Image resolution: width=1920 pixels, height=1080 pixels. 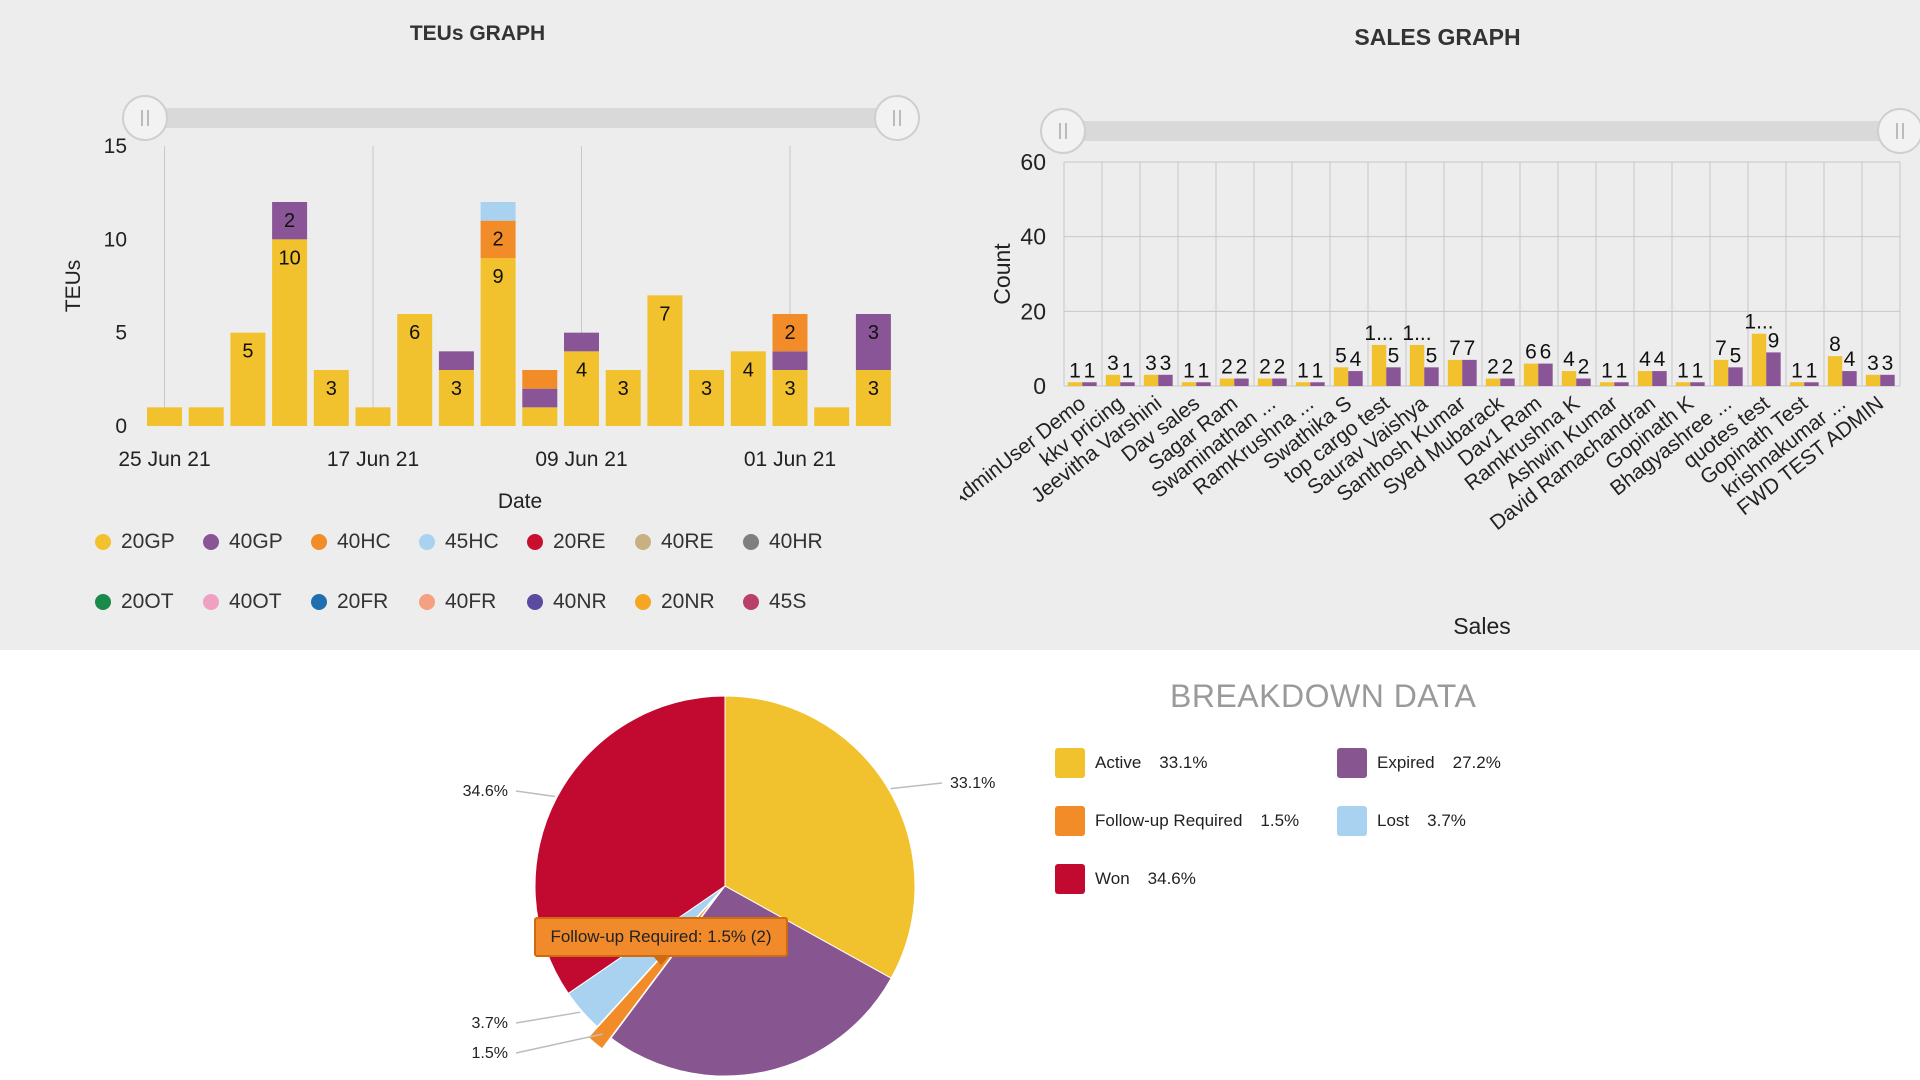 I want to click on y-tick-label: 10, so click(x=115, y=239).